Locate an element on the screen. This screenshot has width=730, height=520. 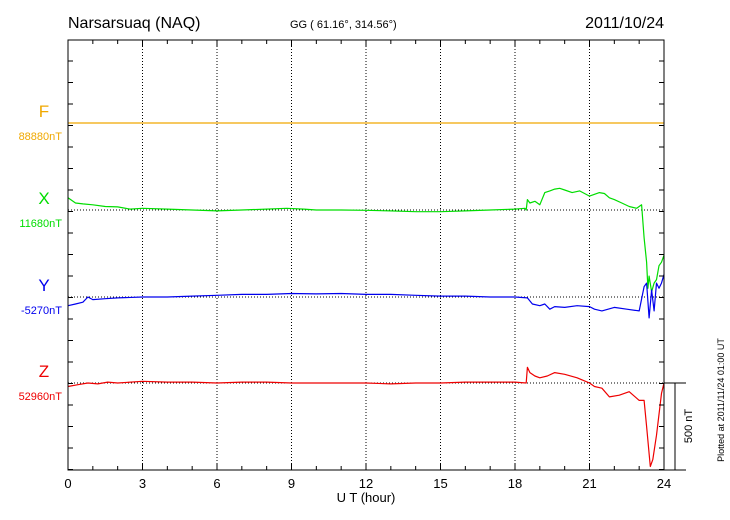
series-name-y: Y is located at coordinates (43, 285).